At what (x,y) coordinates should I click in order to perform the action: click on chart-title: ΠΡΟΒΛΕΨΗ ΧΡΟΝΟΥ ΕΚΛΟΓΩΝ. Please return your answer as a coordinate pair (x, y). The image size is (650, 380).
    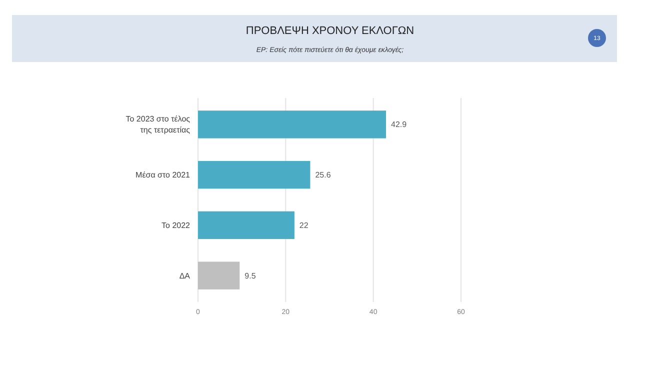
    Looking at the image, I should click on (330, 31).